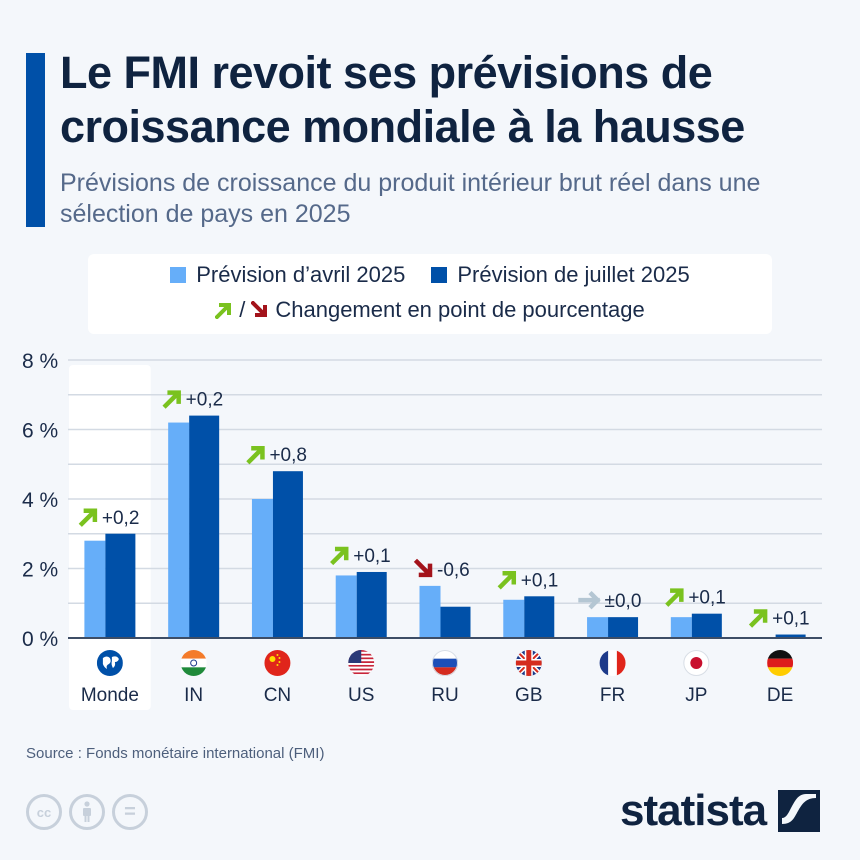 Image resolution: width=860 pixels, height=860 pixels. Describe the element at coordinates (539, 617) in the screenshot. I see `bar-july-gb` at that location.